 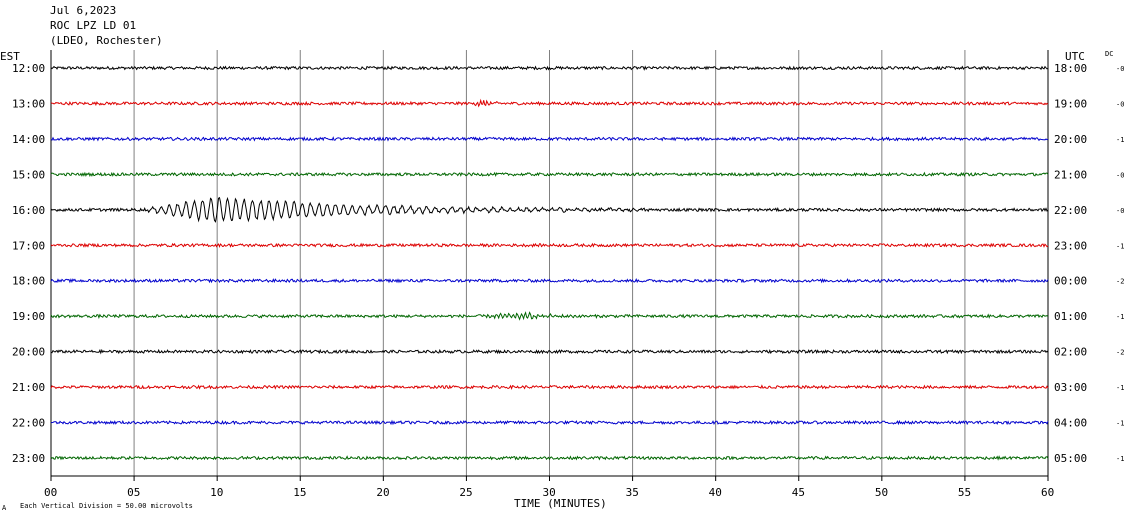 What do you see at coordinates (28, 423) in the screenshot?
I see `est-row-label: 22:00` at bounding box center [28, 423].